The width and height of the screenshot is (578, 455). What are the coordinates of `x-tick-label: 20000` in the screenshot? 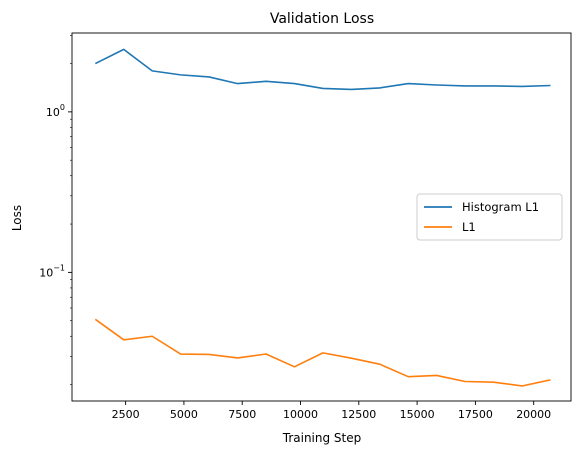 It's located at (533, 414).